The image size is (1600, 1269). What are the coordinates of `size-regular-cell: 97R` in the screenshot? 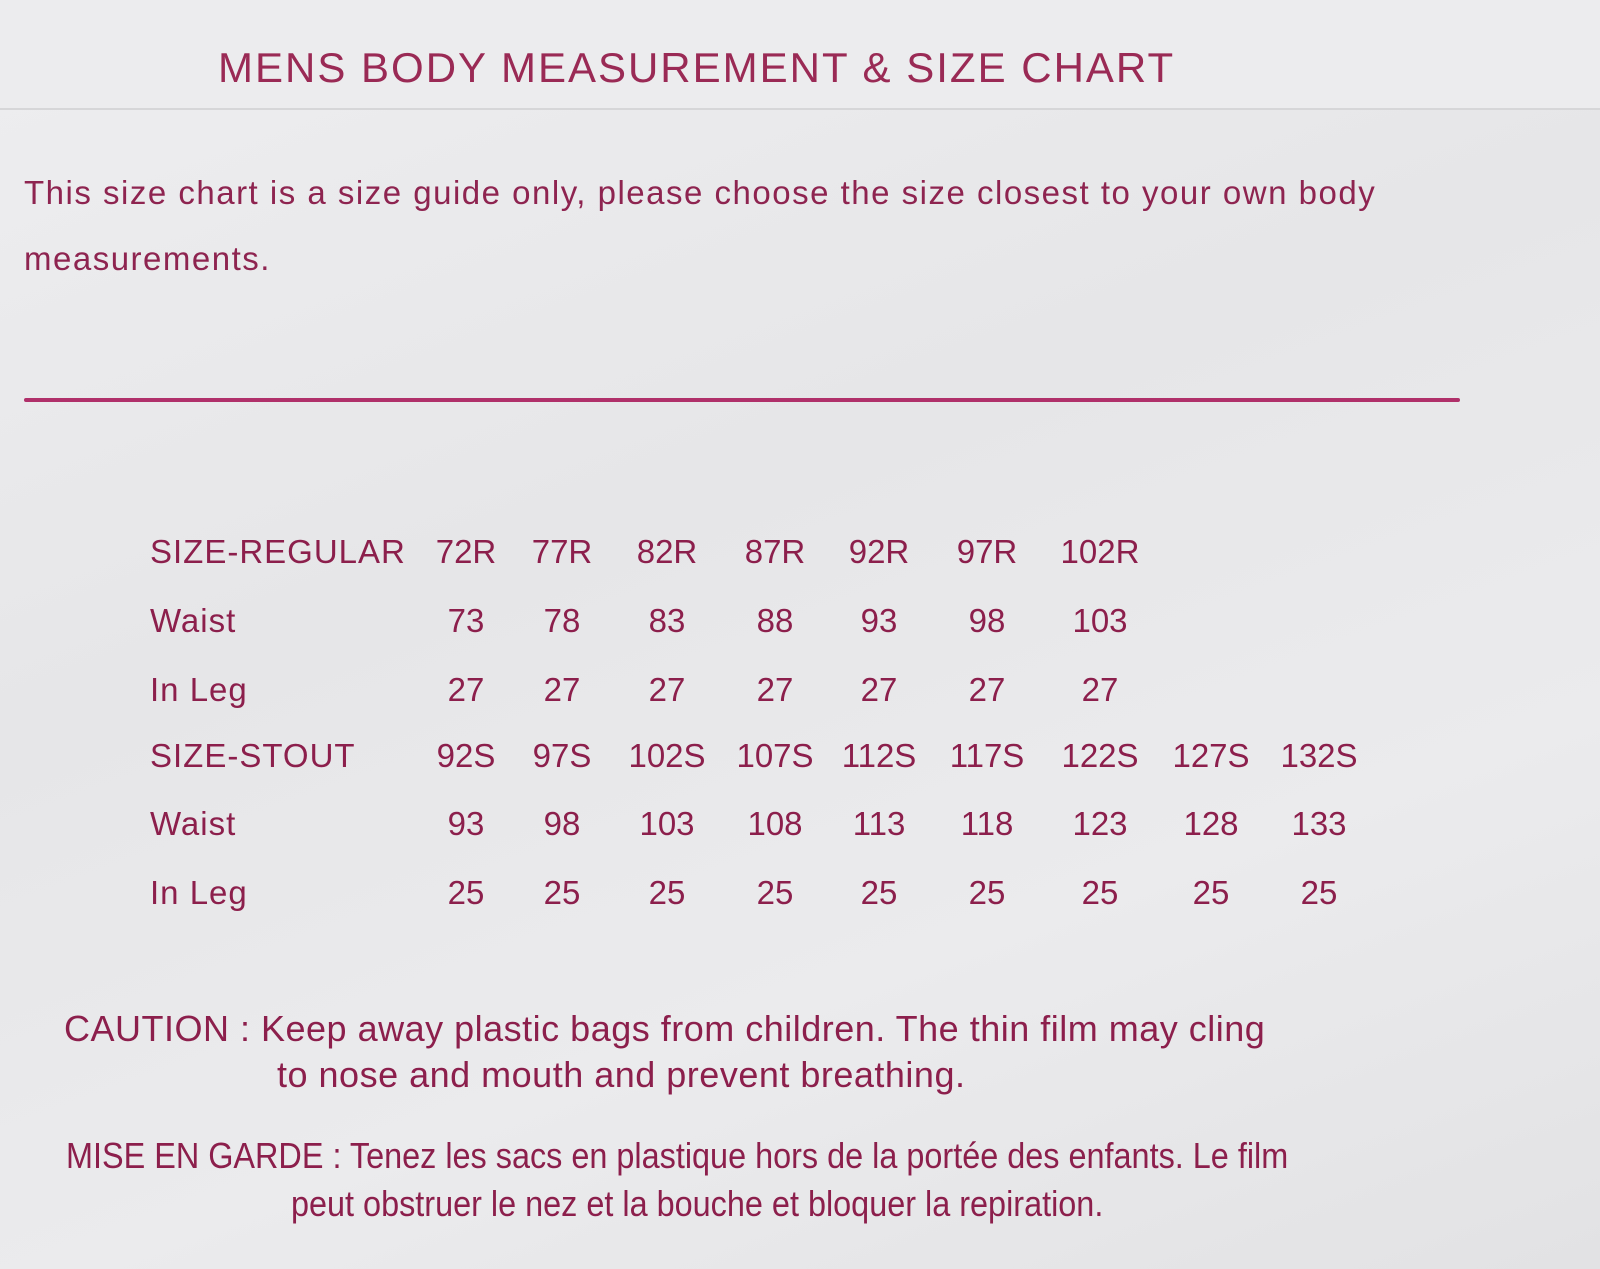 It's located at (987, 551).